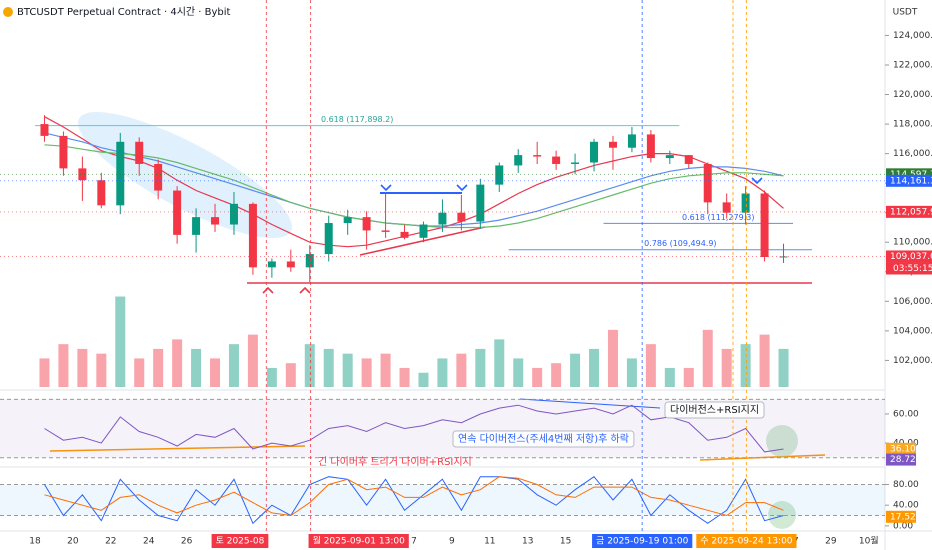  I want to click on stoch-band, so click(442, 500).